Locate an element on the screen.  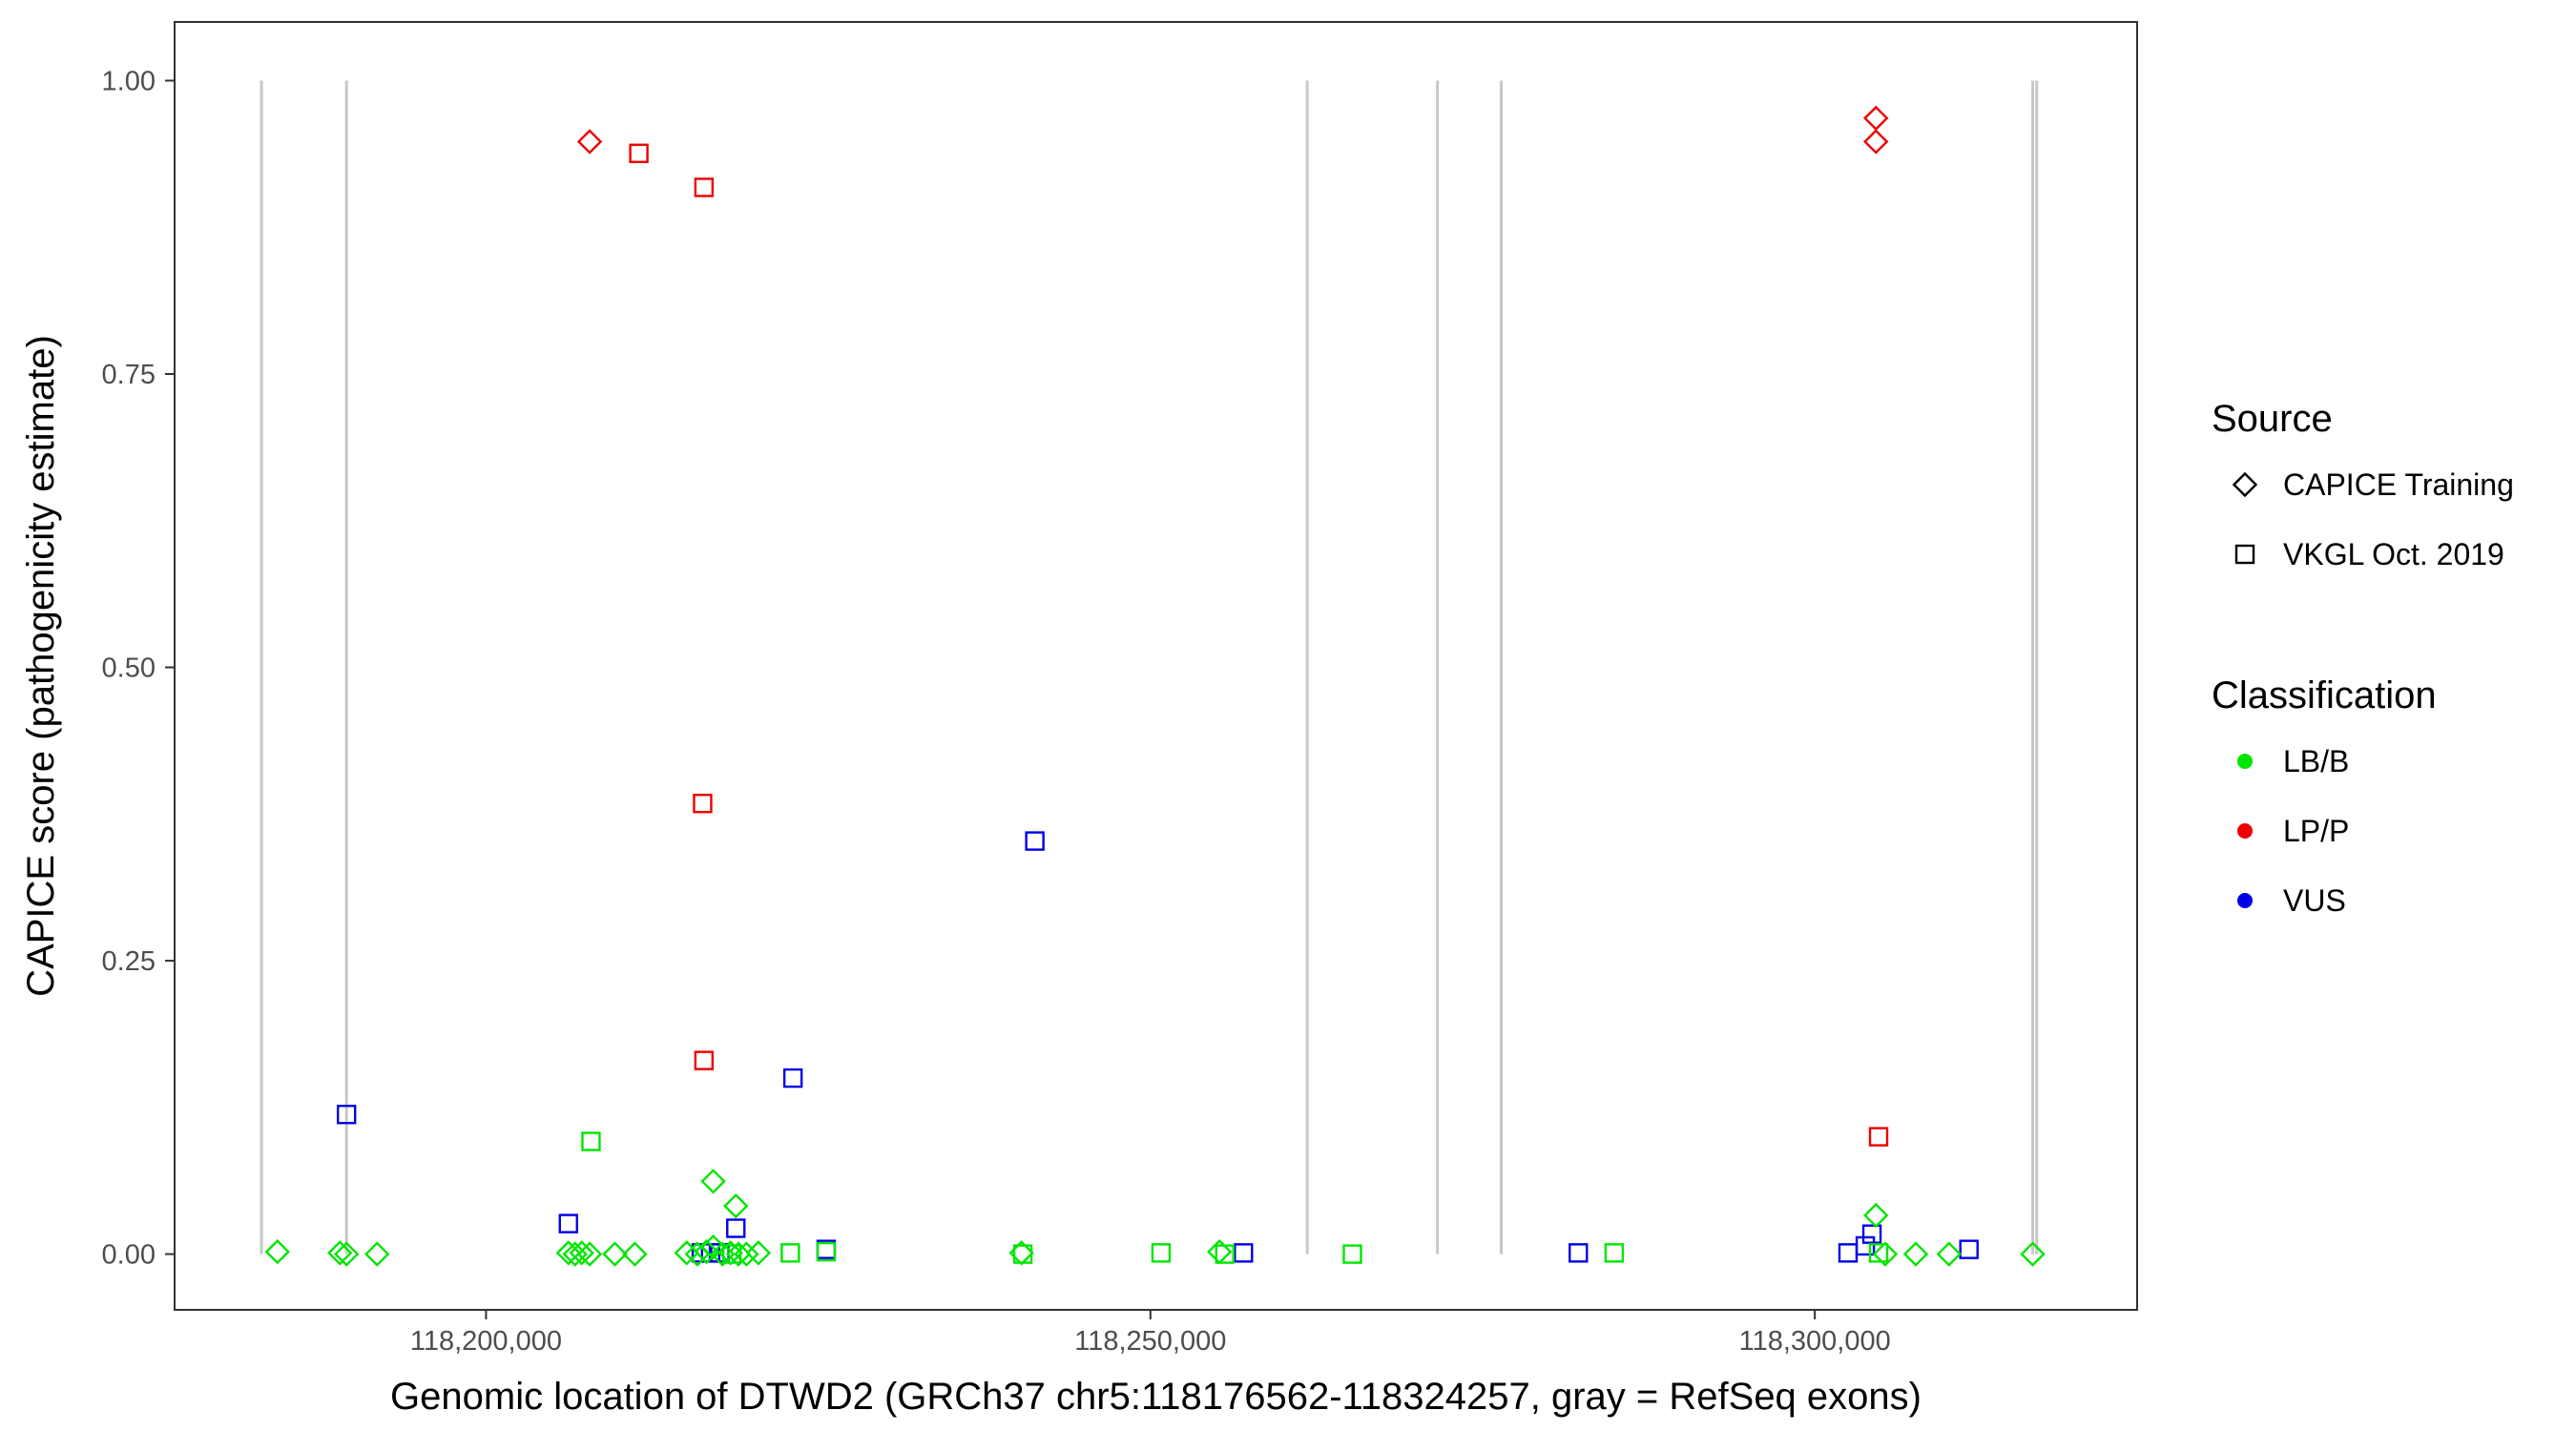
x-tick-label-1: 118,250,000 is located at coordinates (1150, 1341).